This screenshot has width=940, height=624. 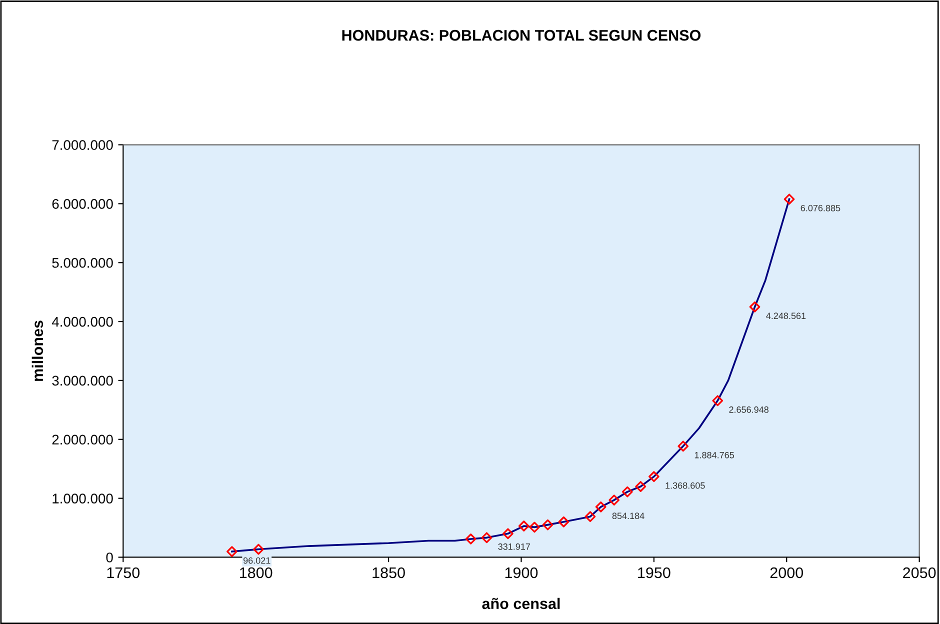 I want to click on data-label: 331.917, so click(x=514, y=546).